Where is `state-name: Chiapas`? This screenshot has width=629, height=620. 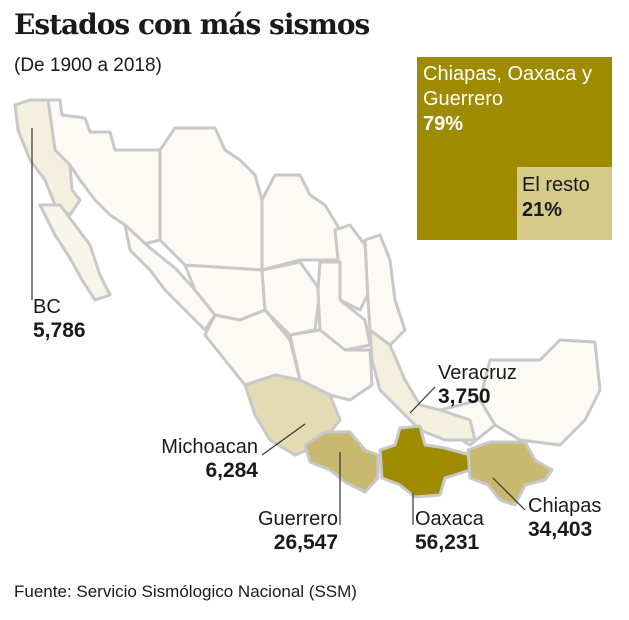 state-name: Chiapas is located at coordinates (565, 506).